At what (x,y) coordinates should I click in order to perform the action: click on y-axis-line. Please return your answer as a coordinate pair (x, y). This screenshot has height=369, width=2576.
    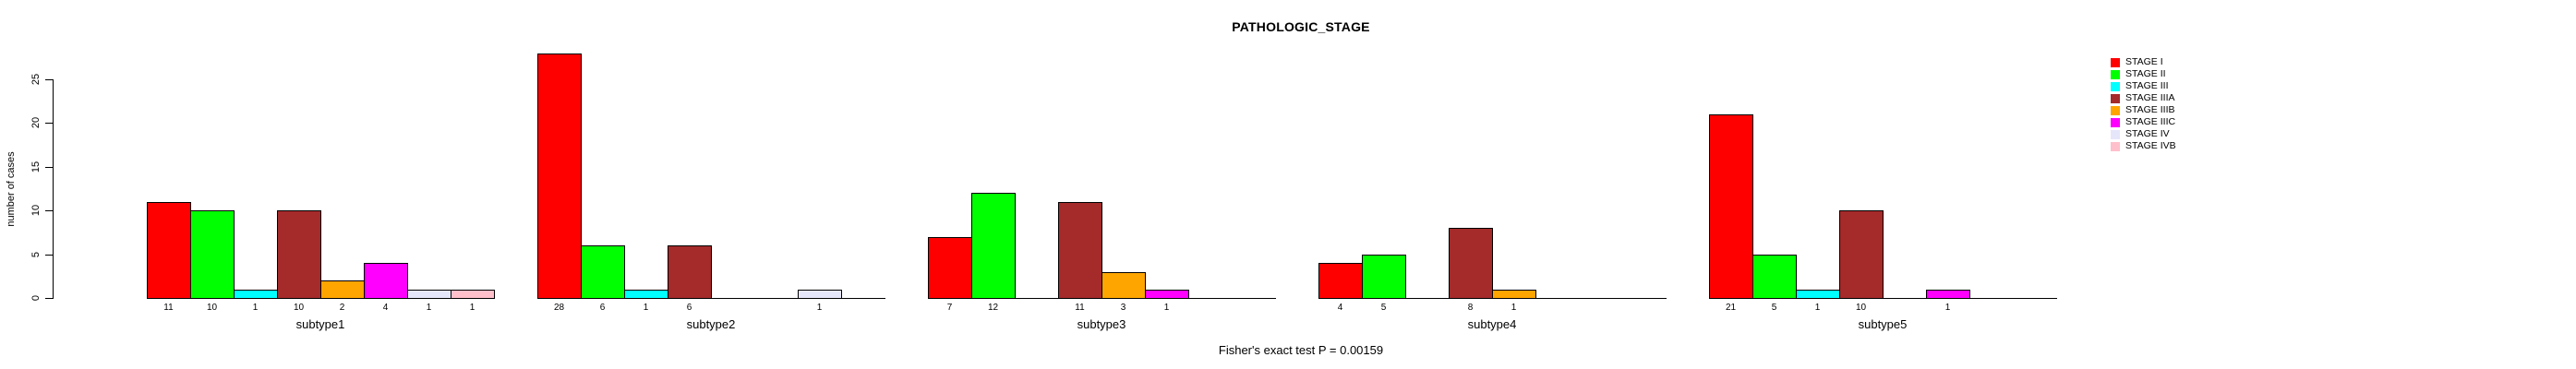
    Looking at the image, I should click on (53, 189).